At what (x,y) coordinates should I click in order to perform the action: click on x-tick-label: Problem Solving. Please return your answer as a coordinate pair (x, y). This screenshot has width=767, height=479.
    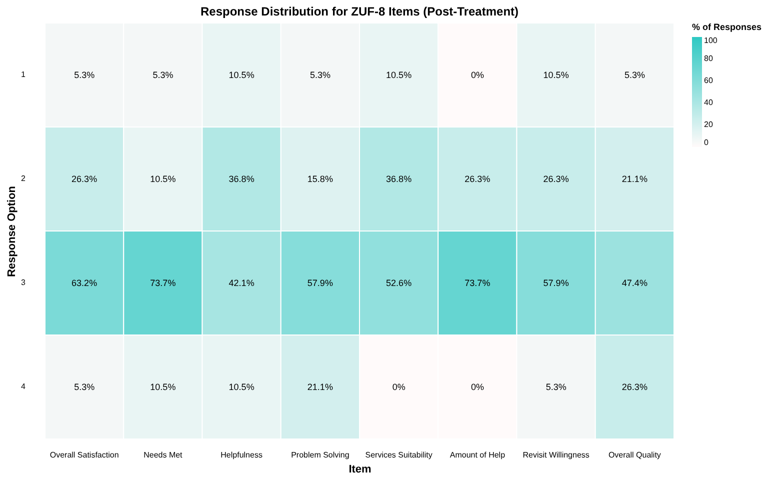
    Looking at the image, I should click on (320, 455).